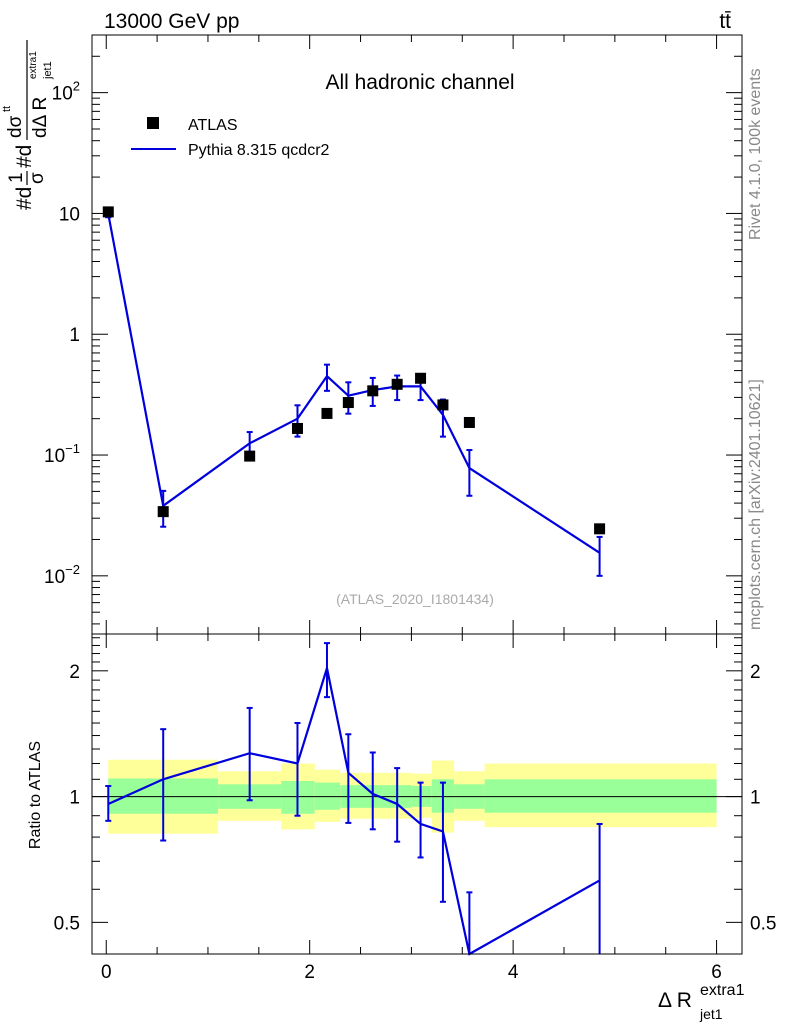 This screenshot has width=786, height=1024. I want to click on xlabel-main: Δ R, so click(675, 1000).